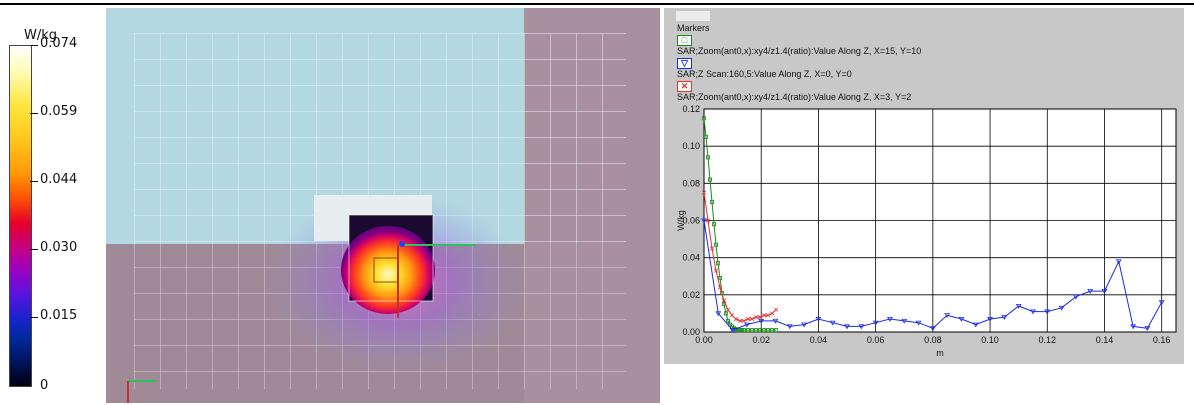 This screenshot has width=1194, height=405. I want to click on top-border-line, so click(597, 4).